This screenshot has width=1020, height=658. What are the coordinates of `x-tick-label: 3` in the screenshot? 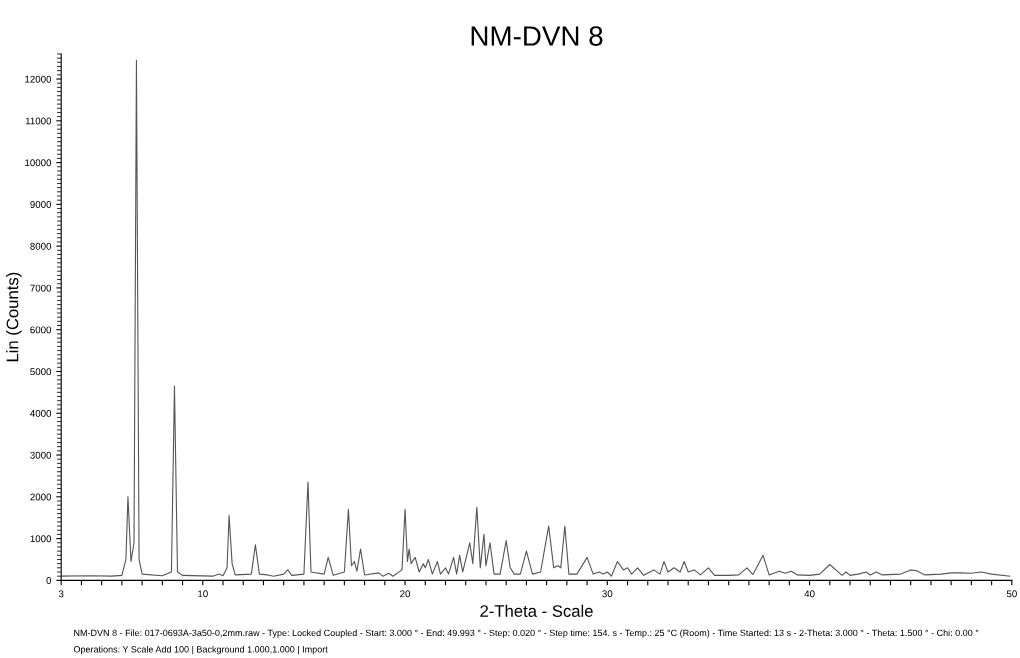 It's located at (61, 594).